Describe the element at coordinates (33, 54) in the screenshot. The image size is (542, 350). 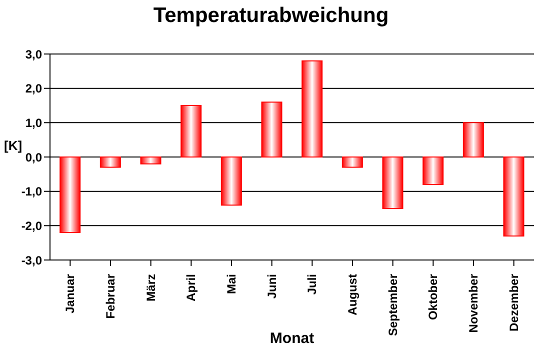
I see `y-tick-label: 3,0` at that location.